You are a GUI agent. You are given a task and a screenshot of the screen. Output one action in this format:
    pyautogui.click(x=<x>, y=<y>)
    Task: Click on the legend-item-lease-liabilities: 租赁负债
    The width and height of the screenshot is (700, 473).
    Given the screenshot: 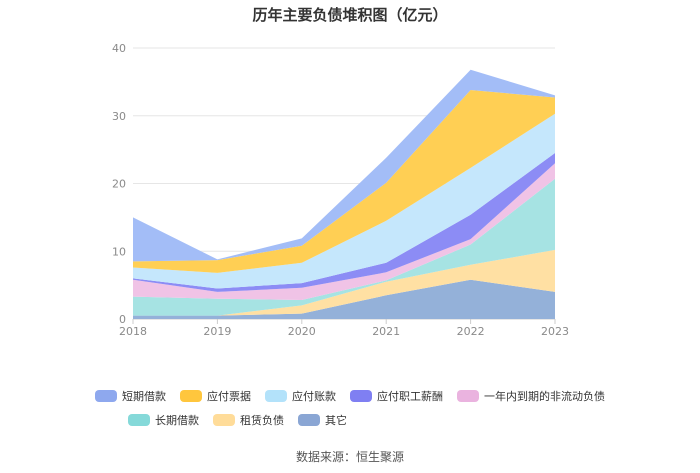 What is the action you would take?
    pyautogui.click(x=248, y=420)
    